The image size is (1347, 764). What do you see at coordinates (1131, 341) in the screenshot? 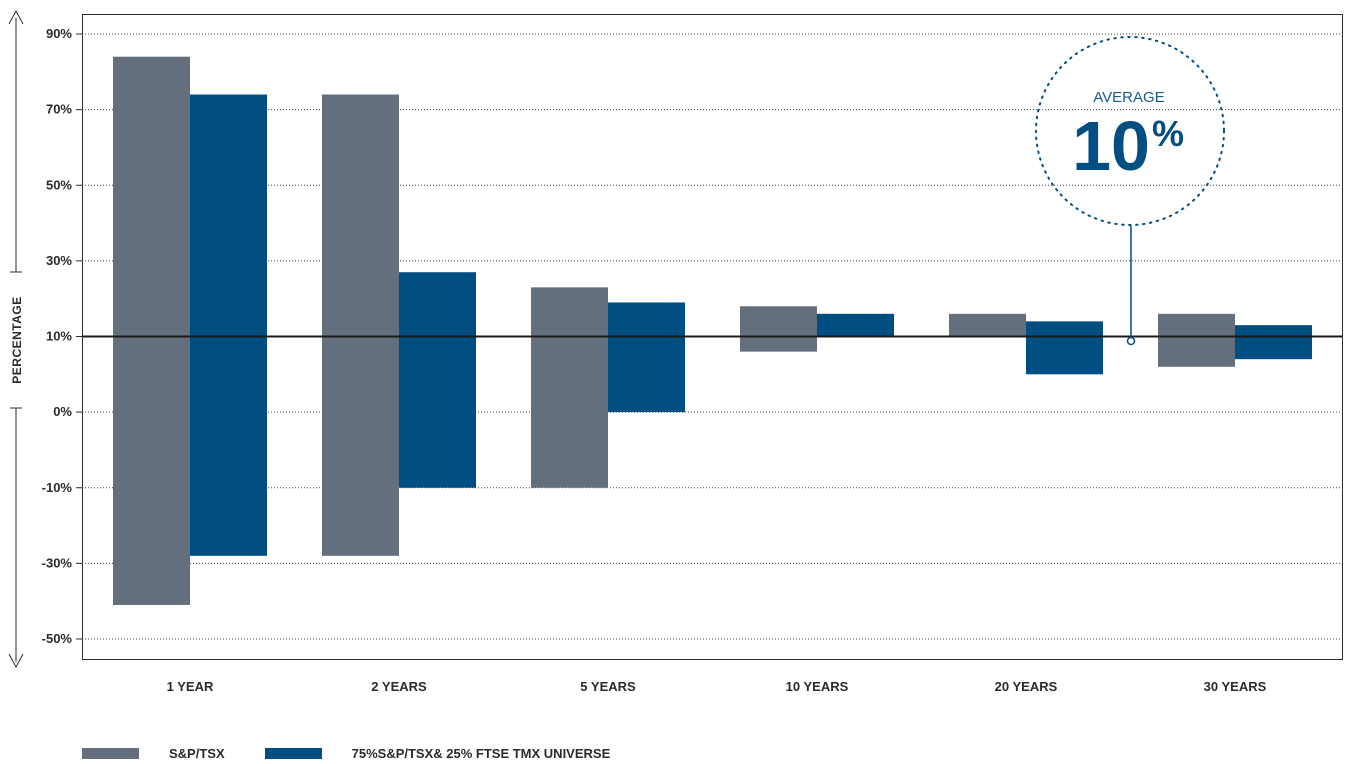
I see `average-callout-marker` at bounding box center [1131, 341].